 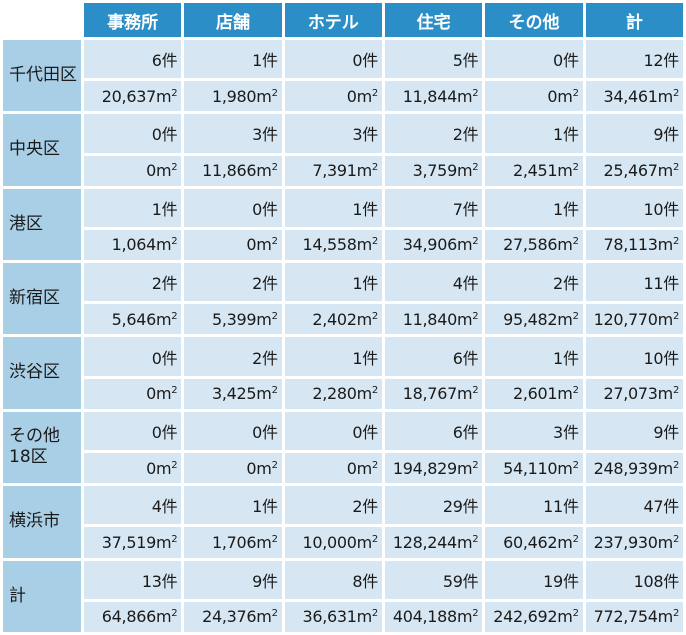 What do you see at coordinates (229, 171) in the screenshot?
I see `area-value: 11,866` at bounding box center [229, 171].